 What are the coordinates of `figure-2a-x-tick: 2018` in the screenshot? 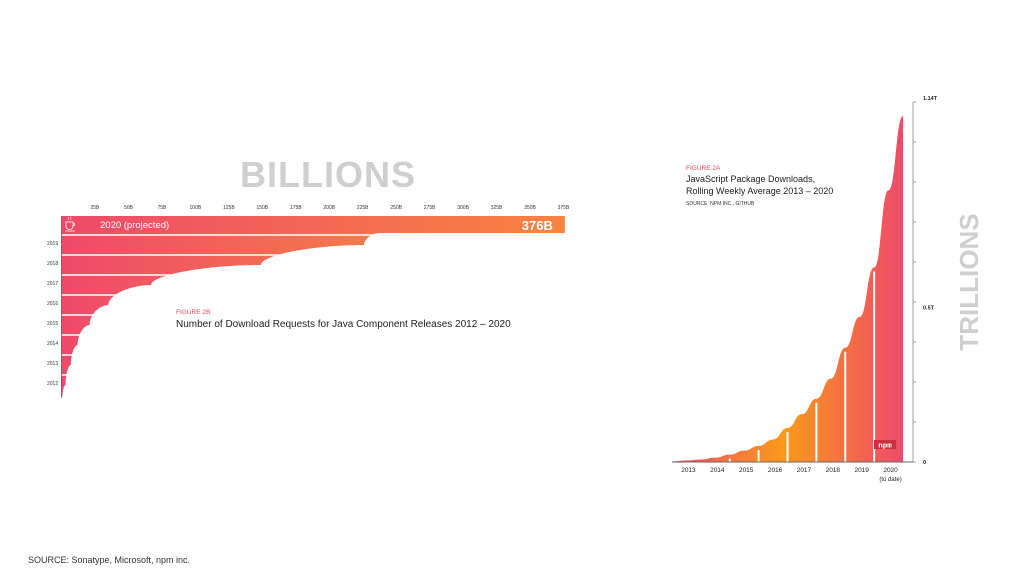 It's located at (833, 470).